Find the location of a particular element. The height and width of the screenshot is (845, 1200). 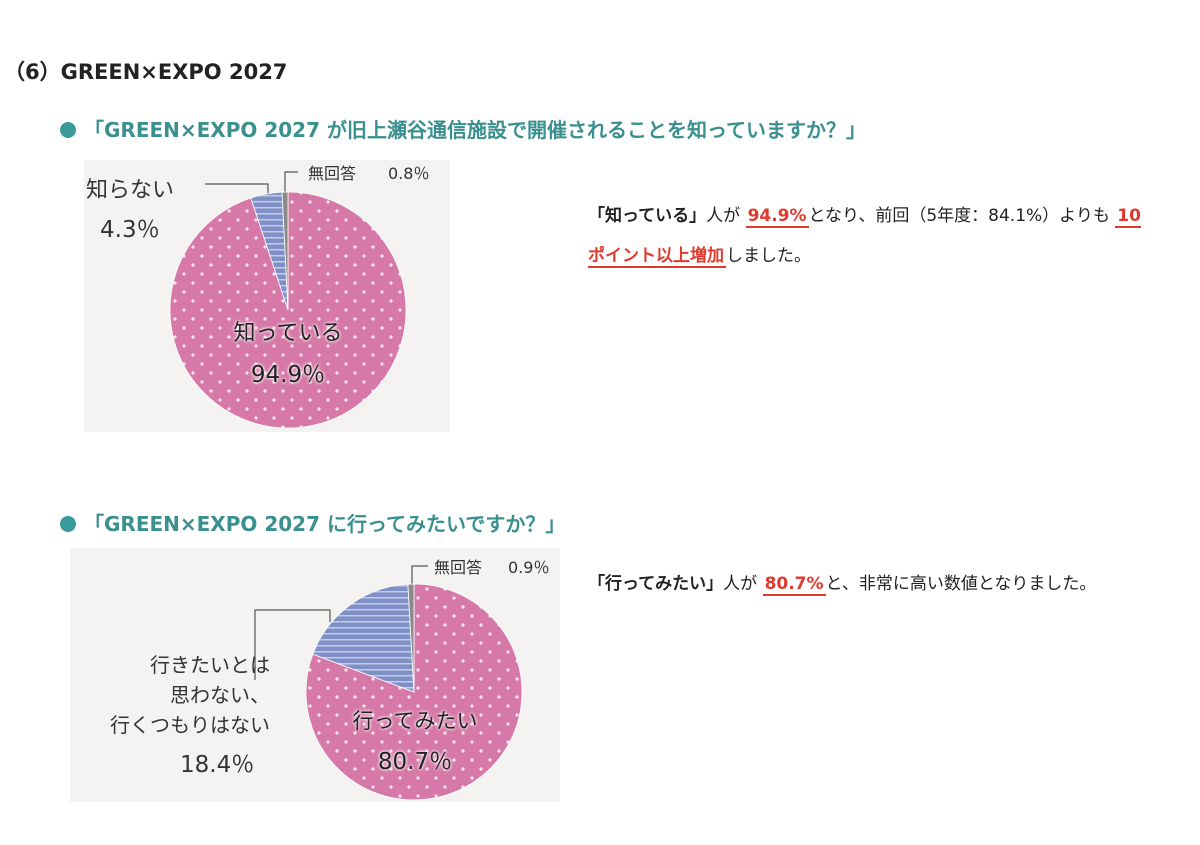

note-text: 「知っている」 is located at coordinates (647, 216).